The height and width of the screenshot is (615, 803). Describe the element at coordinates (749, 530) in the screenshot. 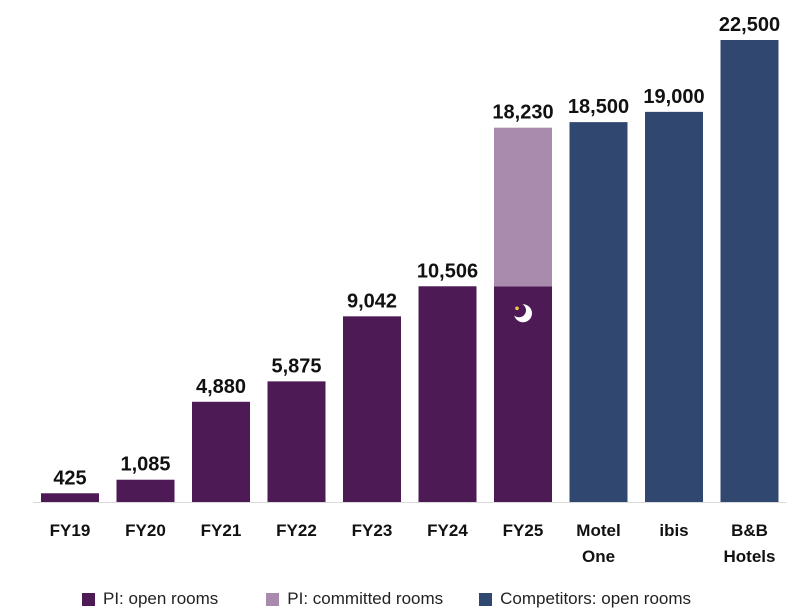

I see `category-label-bandb-hotels-line-1: B&B` at that location.